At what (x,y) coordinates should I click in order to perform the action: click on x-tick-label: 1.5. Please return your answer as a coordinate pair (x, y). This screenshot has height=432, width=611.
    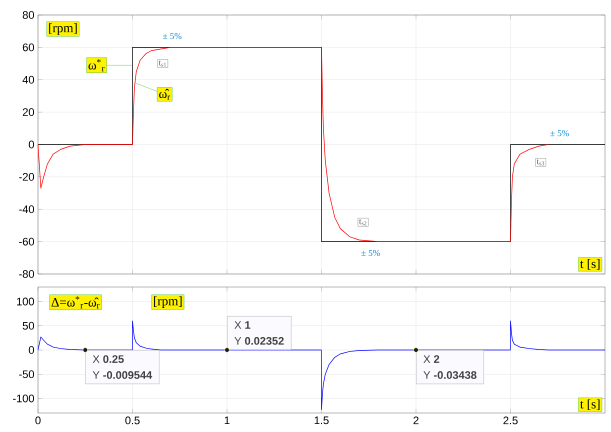
    Looking at the image, I should click on (321, 420).